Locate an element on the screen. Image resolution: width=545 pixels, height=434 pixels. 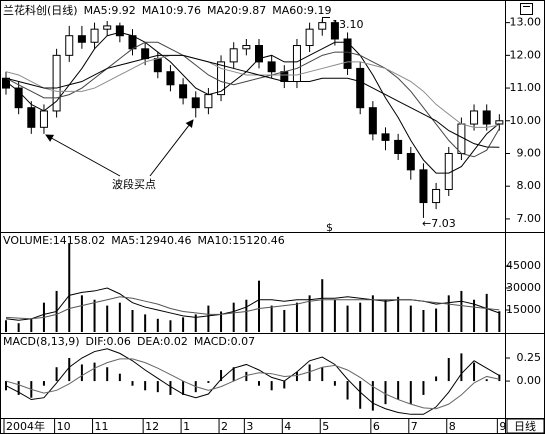
legend-entry: MACD:0.07 is located at coordinates (224, 341).